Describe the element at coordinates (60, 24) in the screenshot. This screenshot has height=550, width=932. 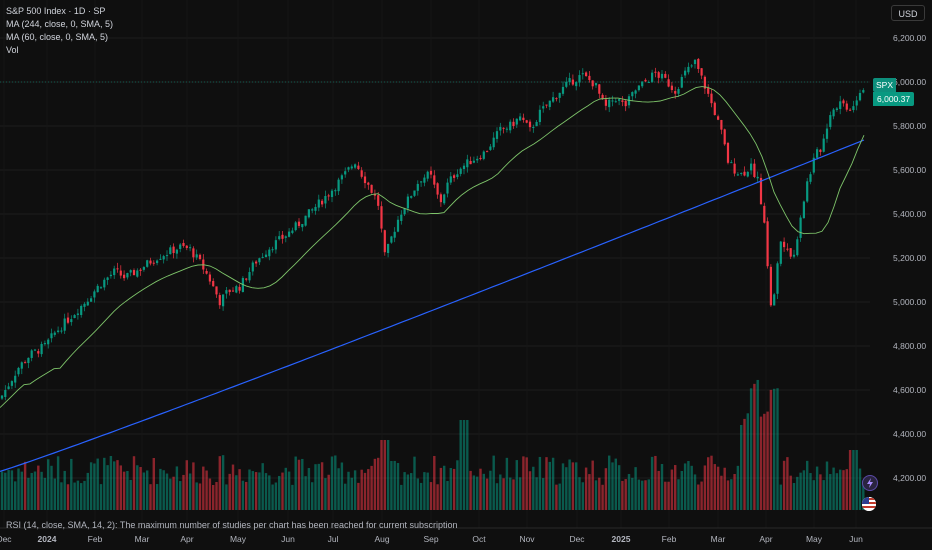
I see `ma244-legend: MA (244, close, 0, SMA, 5)` at that location.